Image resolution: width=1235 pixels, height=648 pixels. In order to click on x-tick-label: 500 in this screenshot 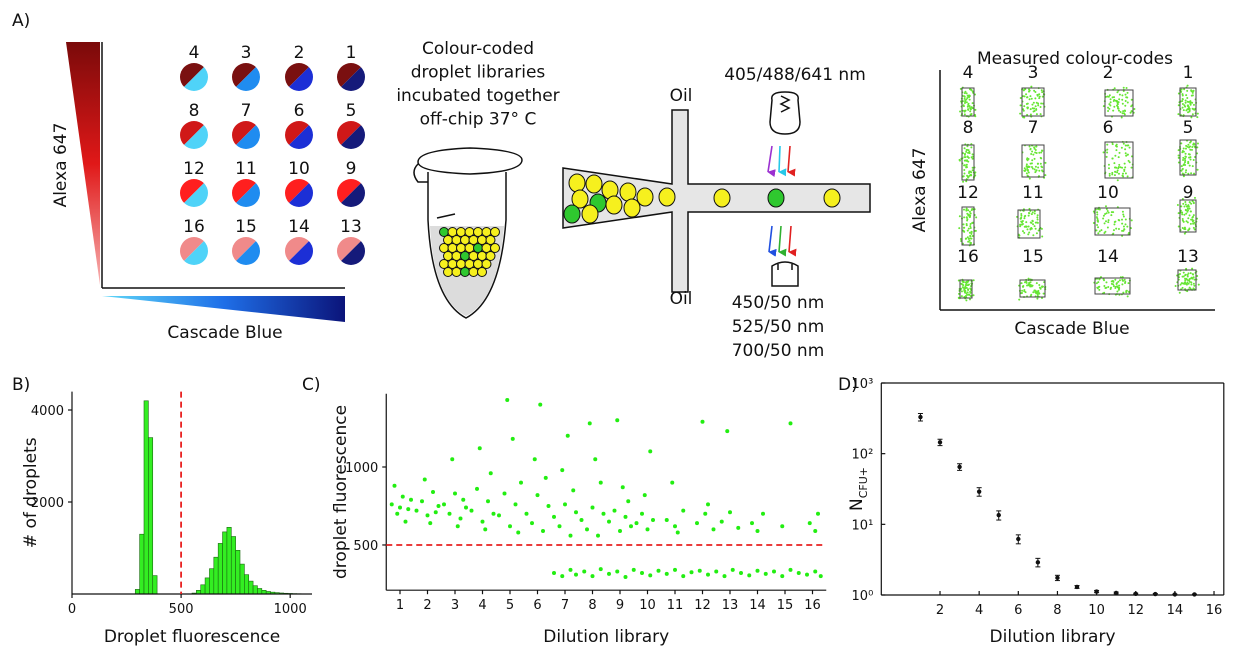, I will do `click(181, 609)`.